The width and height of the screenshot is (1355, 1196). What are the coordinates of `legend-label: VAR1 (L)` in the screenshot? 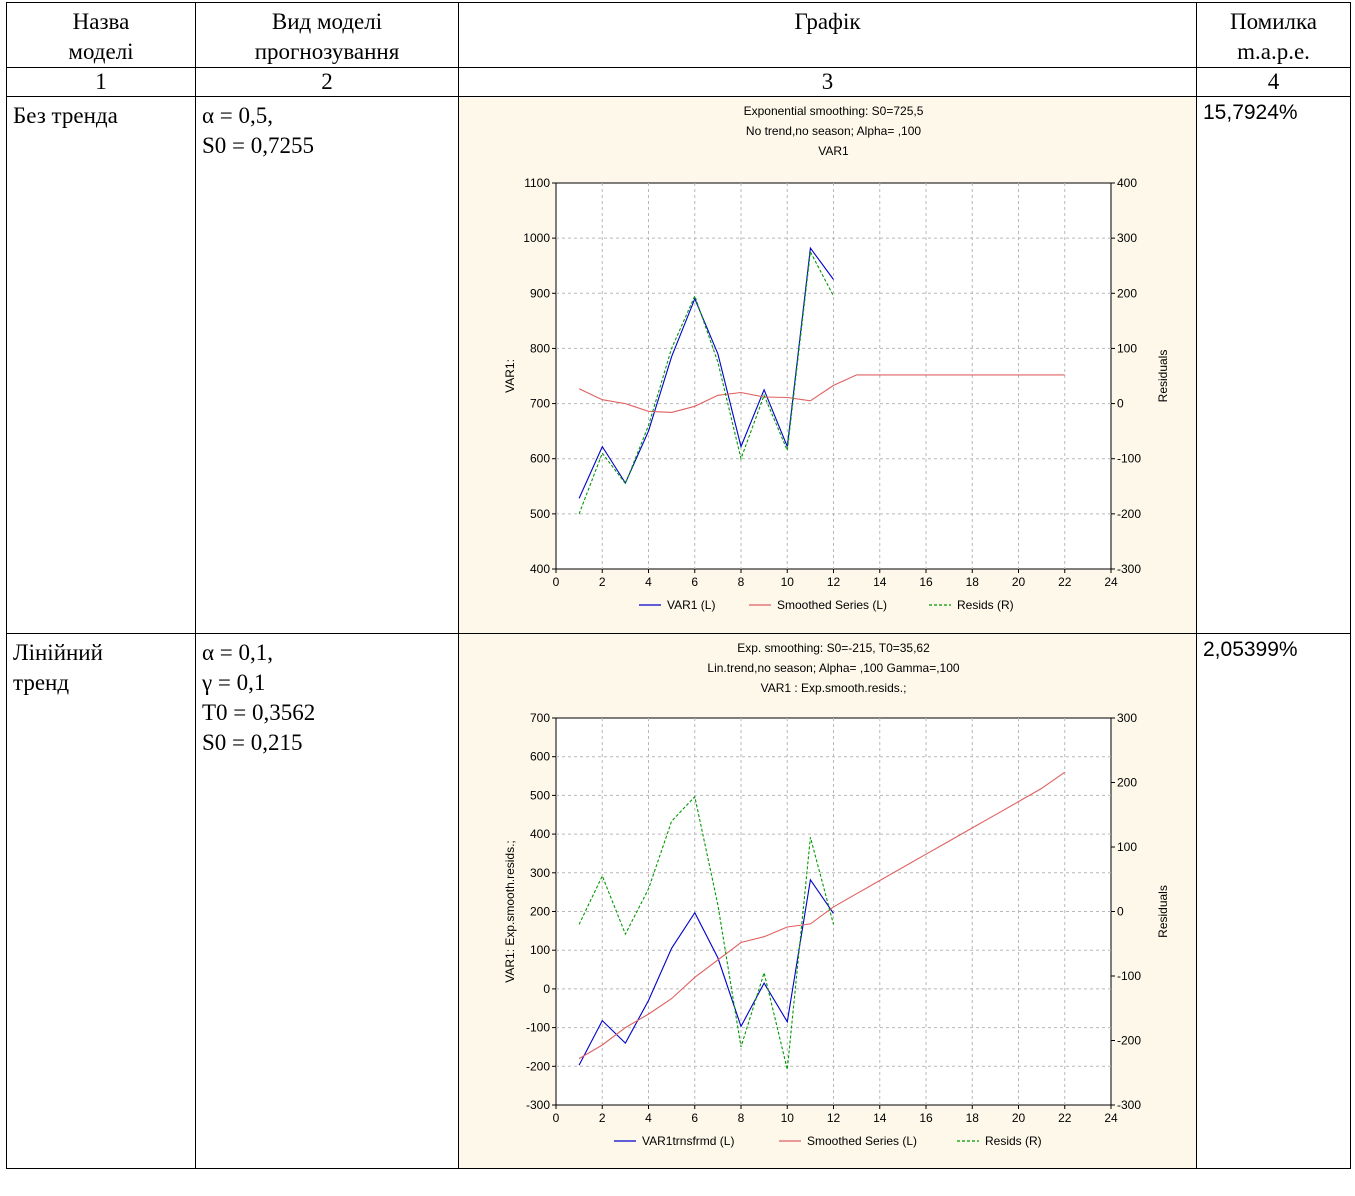 It's located at (691, 605).